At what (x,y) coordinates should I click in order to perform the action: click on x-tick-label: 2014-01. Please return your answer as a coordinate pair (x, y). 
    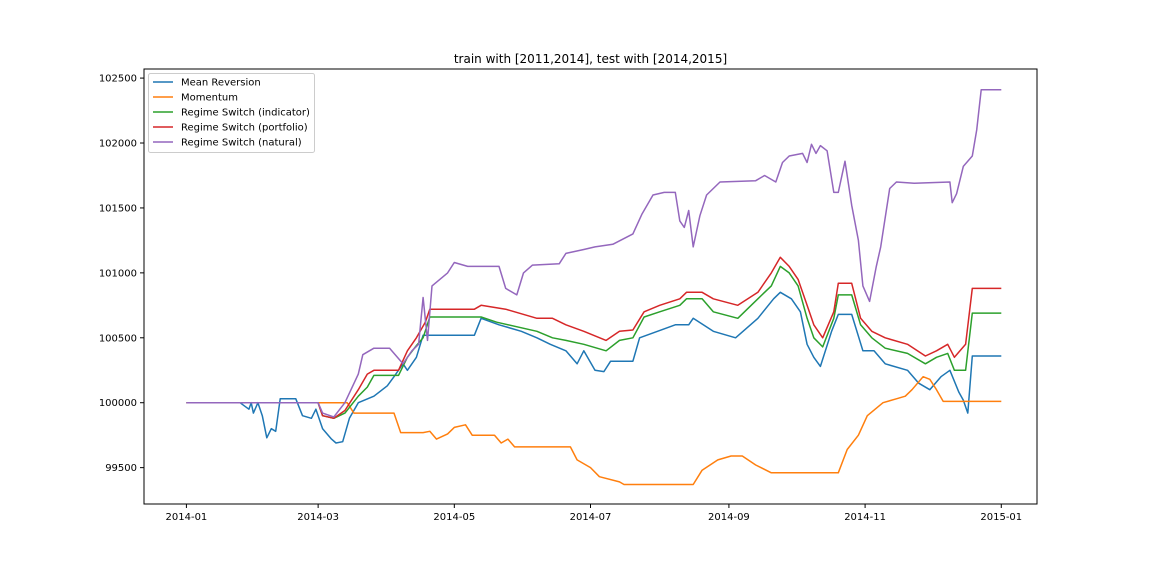
    Looking at the image, I should click on (187, 517).